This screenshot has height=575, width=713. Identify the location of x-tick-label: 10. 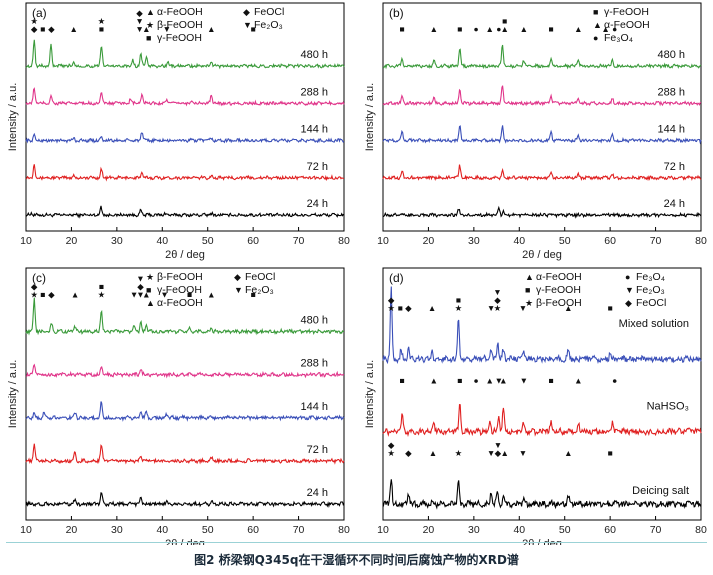
(383, 530).